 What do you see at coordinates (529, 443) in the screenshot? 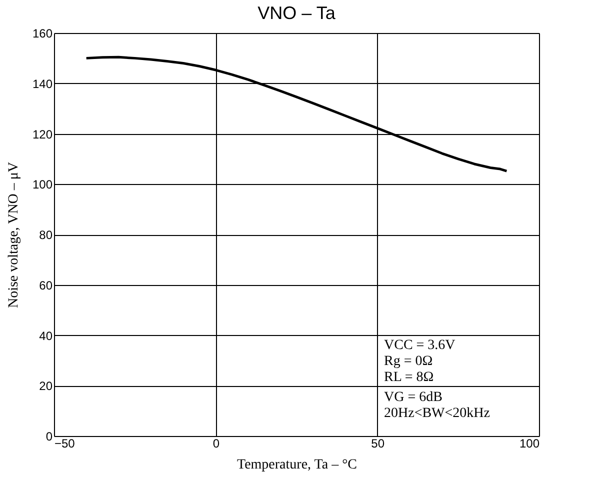
I see `x-tick-label: 100` at bounding box center [529, 443].